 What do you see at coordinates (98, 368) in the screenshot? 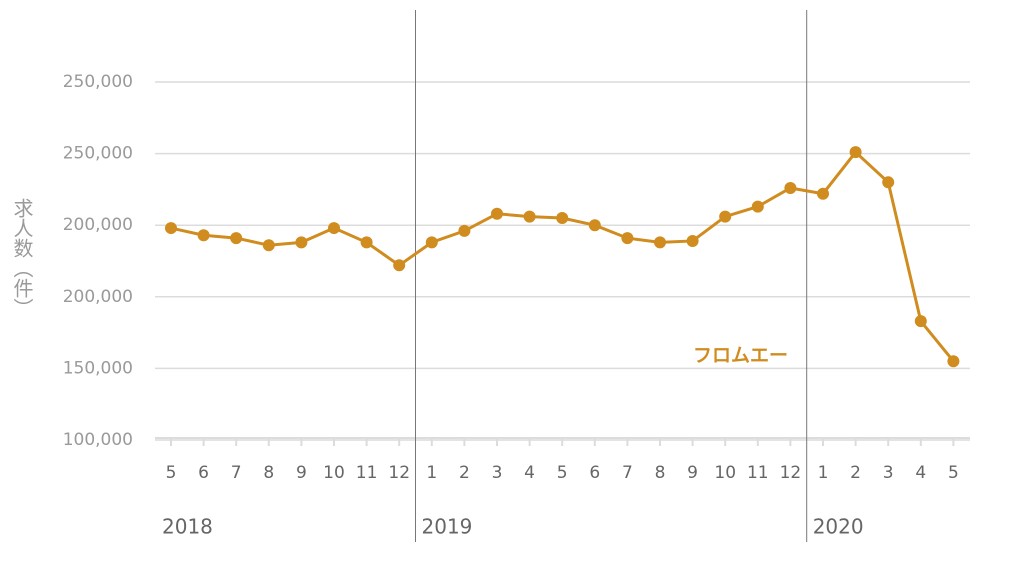
I see `y-tick-label: 150,000` at bounding box center [98, 368].